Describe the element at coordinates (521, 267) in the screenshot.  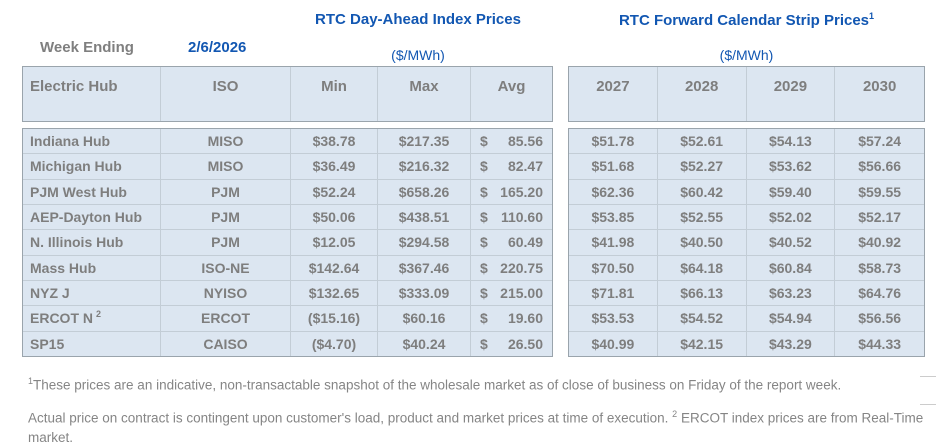
I see `avg-value: 220.75` at that location.